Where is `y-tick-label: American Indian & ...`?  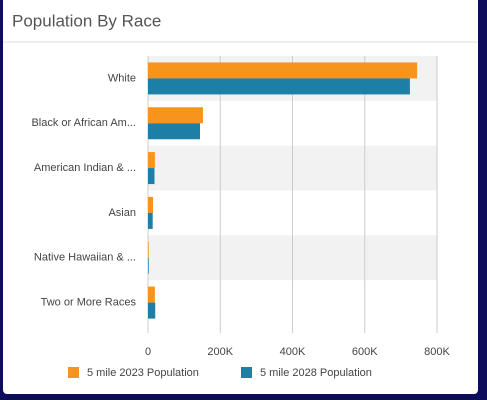 y-tick-label: American Indian & ... is located at coordinates (85, 168).